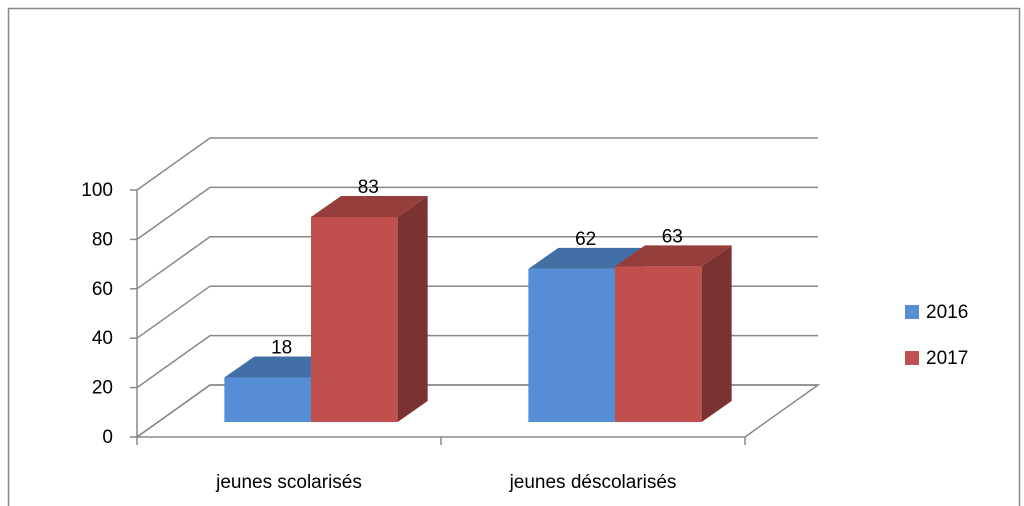  What do you see at coordinates (947, 358) in the screenshot?
I see `legend-label: 2017` at bounding box center [947, 358].